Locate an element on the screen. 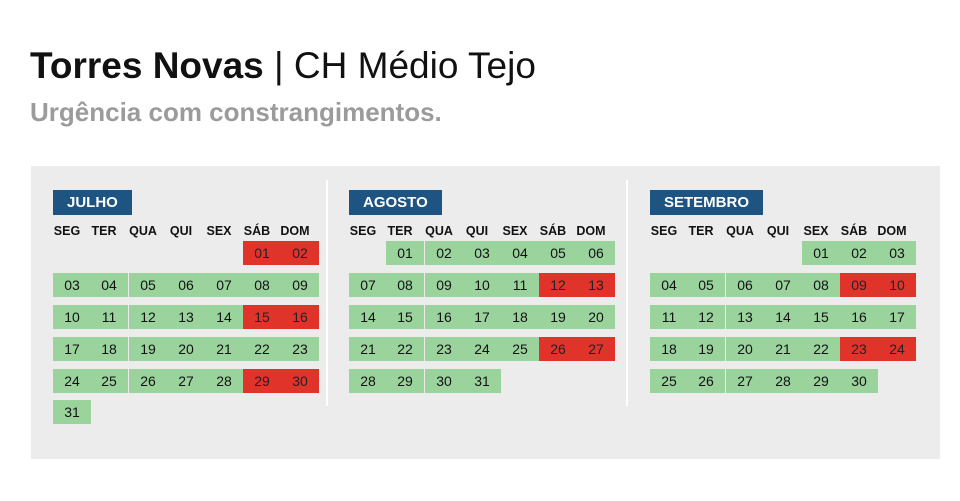 This screenshot has height=501, width=960. day-cell: 22 is located at coordinates (262, 349).